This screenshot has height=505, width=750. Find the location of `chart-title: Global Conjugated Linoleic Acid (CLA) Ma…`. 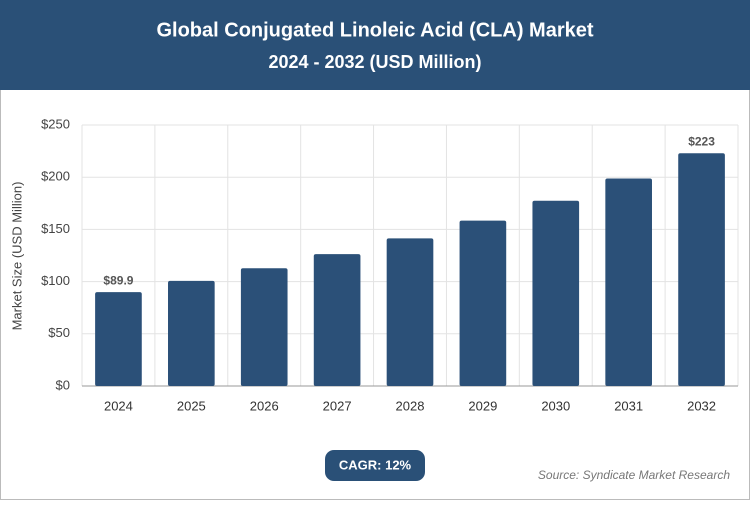

chart-title: Global Conjugated Linoleic Acid (CLA) Ma… is located at coordinates (374, 30).